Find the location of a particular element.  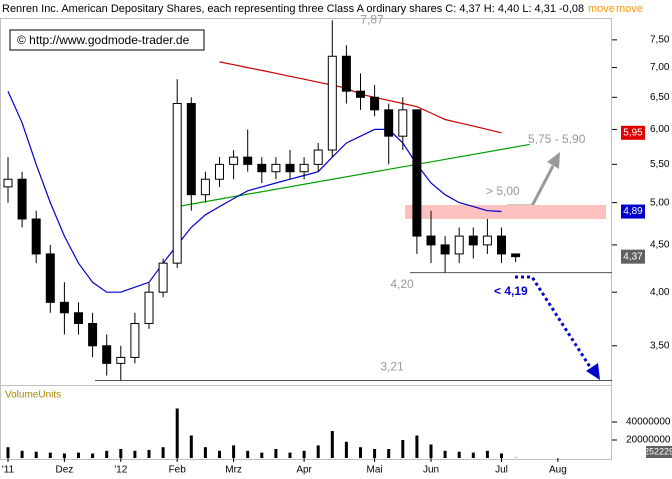

y-tick-label: 5,50 is located at coordinates (660, 164).